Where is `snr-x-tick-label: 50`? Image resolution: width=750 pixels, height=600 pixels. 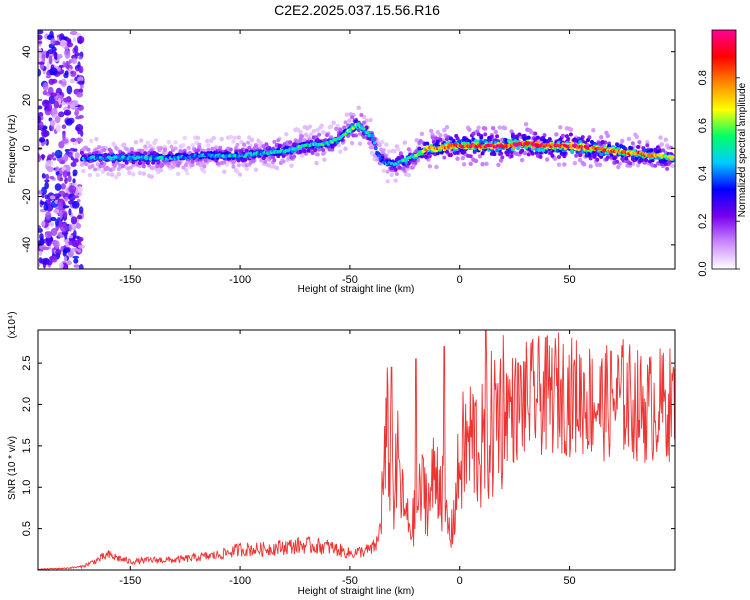
snr-x-tick-label: 50 is located at coordinates (569, 581).